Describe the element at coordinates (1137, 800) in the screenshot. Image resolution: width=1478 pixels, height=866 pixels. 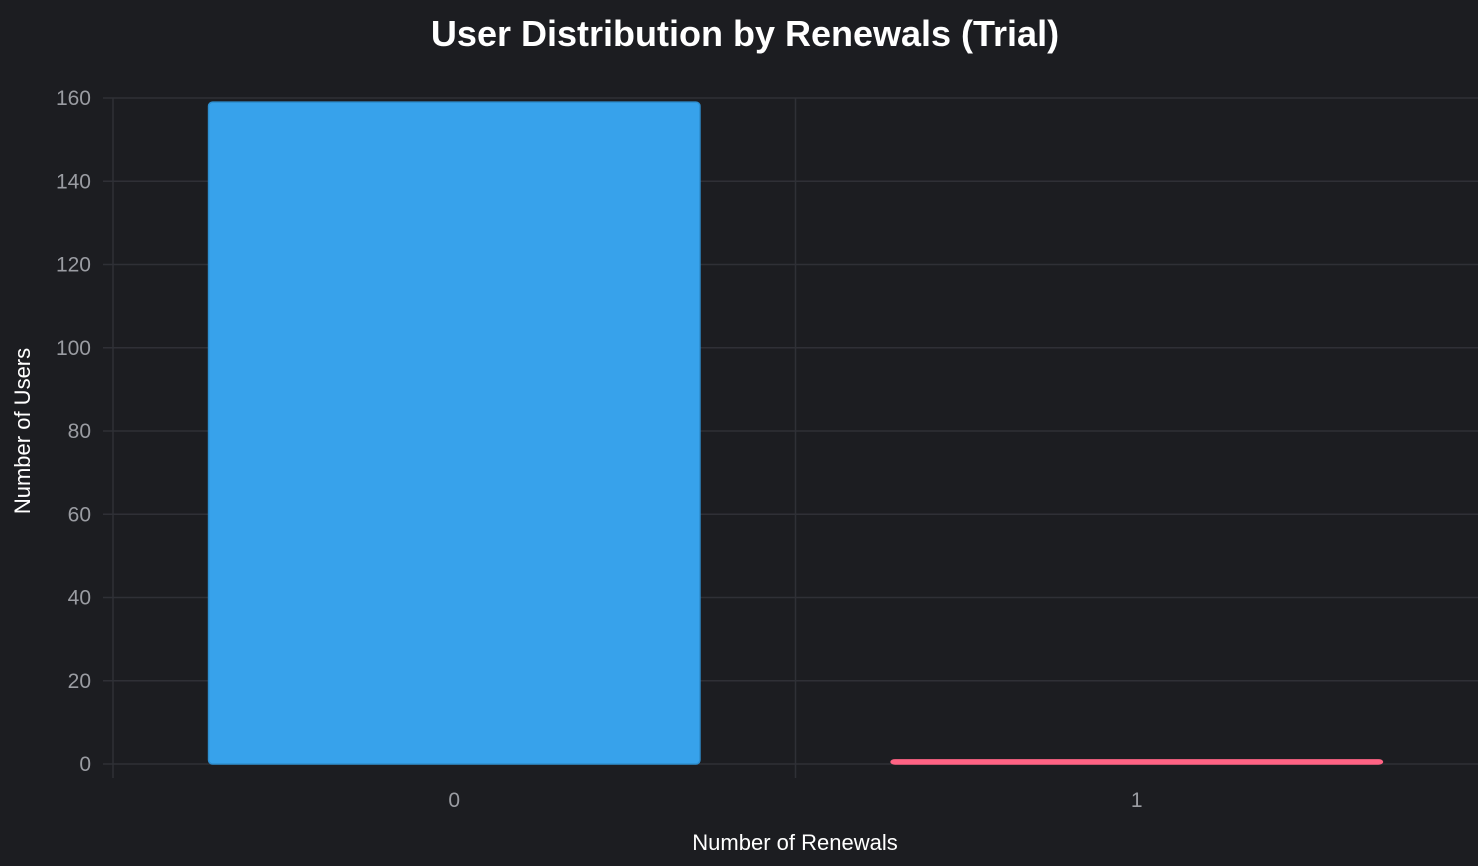
I see `x-tick-label: 1` at that location.